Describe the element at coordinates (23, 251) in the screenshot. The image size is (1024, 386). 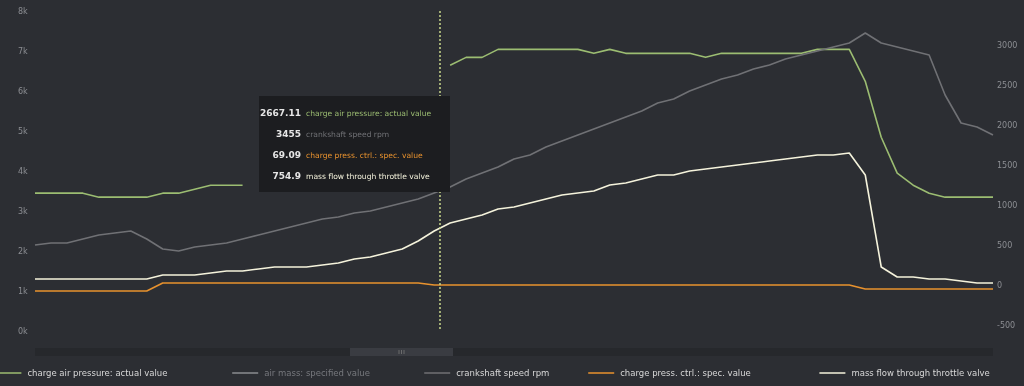
I see `y-tick-label: 2k` at that location.